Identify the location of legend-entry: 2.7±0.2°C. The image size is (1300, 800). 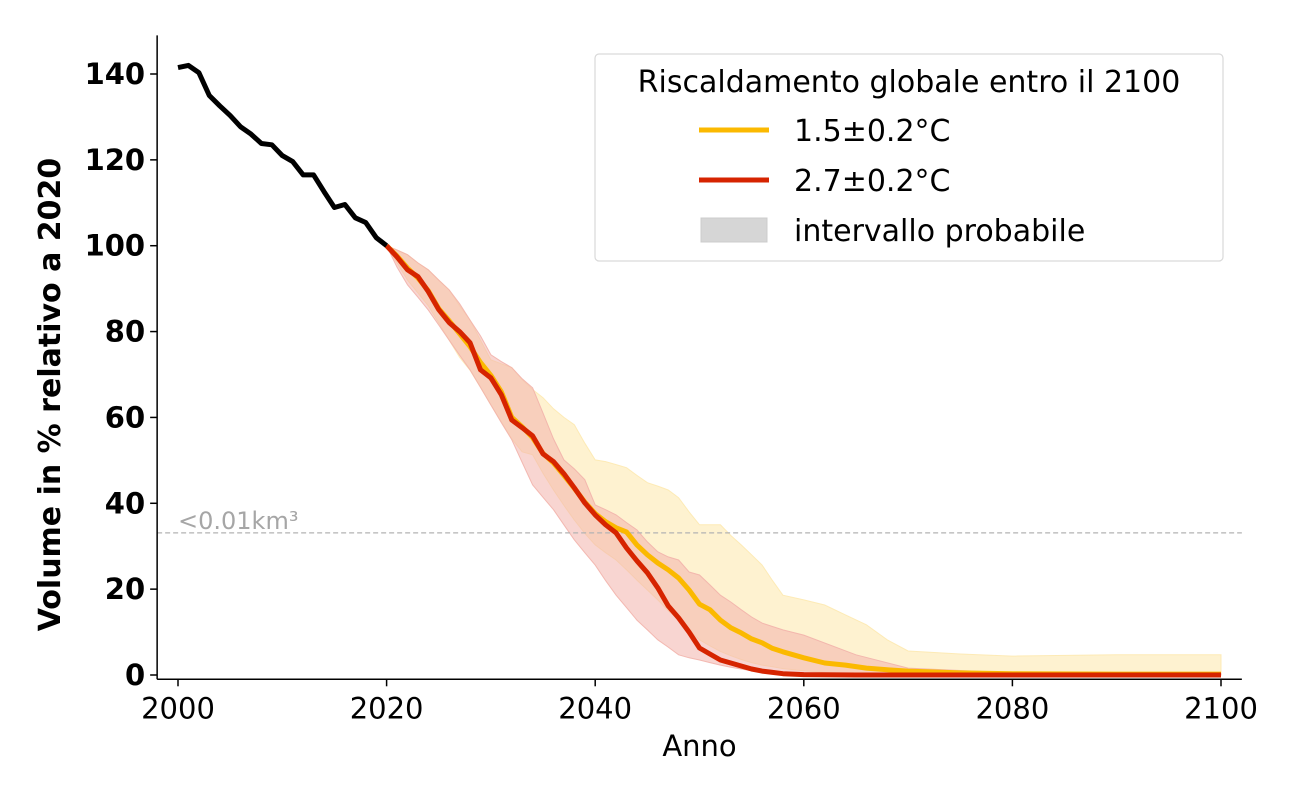
(825, 181).